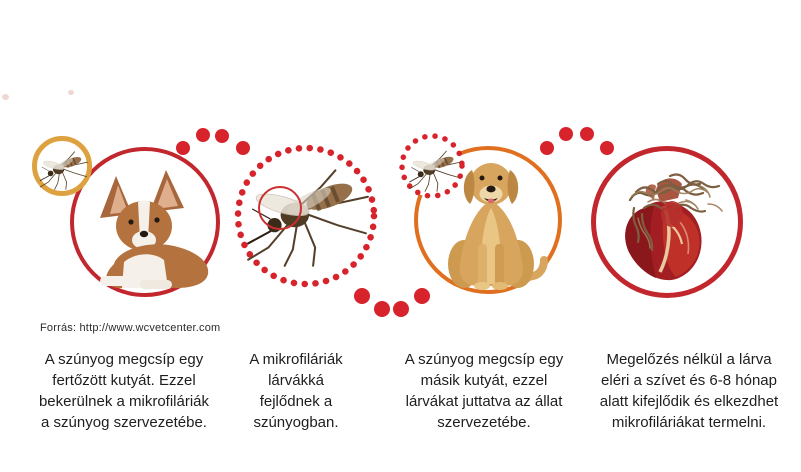  What do you see at coordinates (498, 226) in the screenshot?
I see `labrador-dog-illustration` at bounding box center [498, 226].